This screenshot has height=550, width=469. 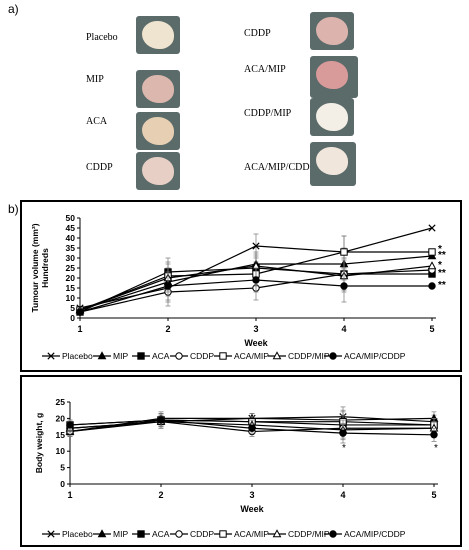 I want to click on tumour-label-placebo: Placebo, so click(x=102, y=37).